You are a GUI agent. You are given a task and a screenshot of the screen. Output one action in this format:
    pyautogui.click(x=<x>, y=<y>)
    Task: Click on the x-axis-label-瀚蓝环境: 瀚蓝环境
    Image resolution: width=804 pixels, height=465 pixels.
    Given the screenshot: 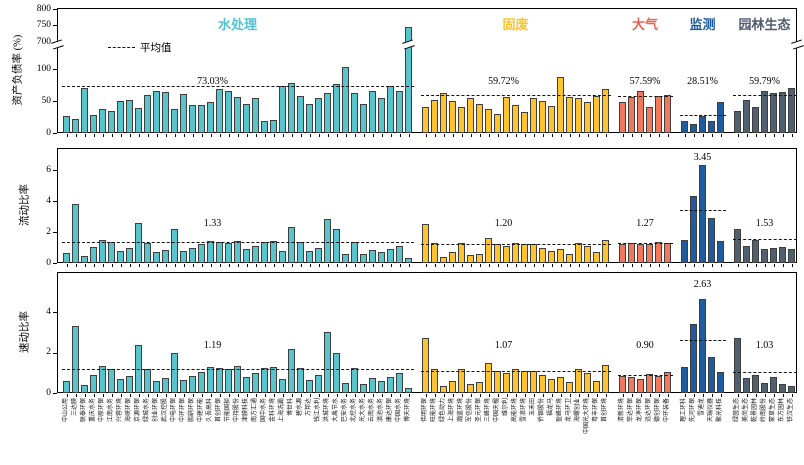 What is the action you would take?
    pyautogui.click(x=461, y=410)
    